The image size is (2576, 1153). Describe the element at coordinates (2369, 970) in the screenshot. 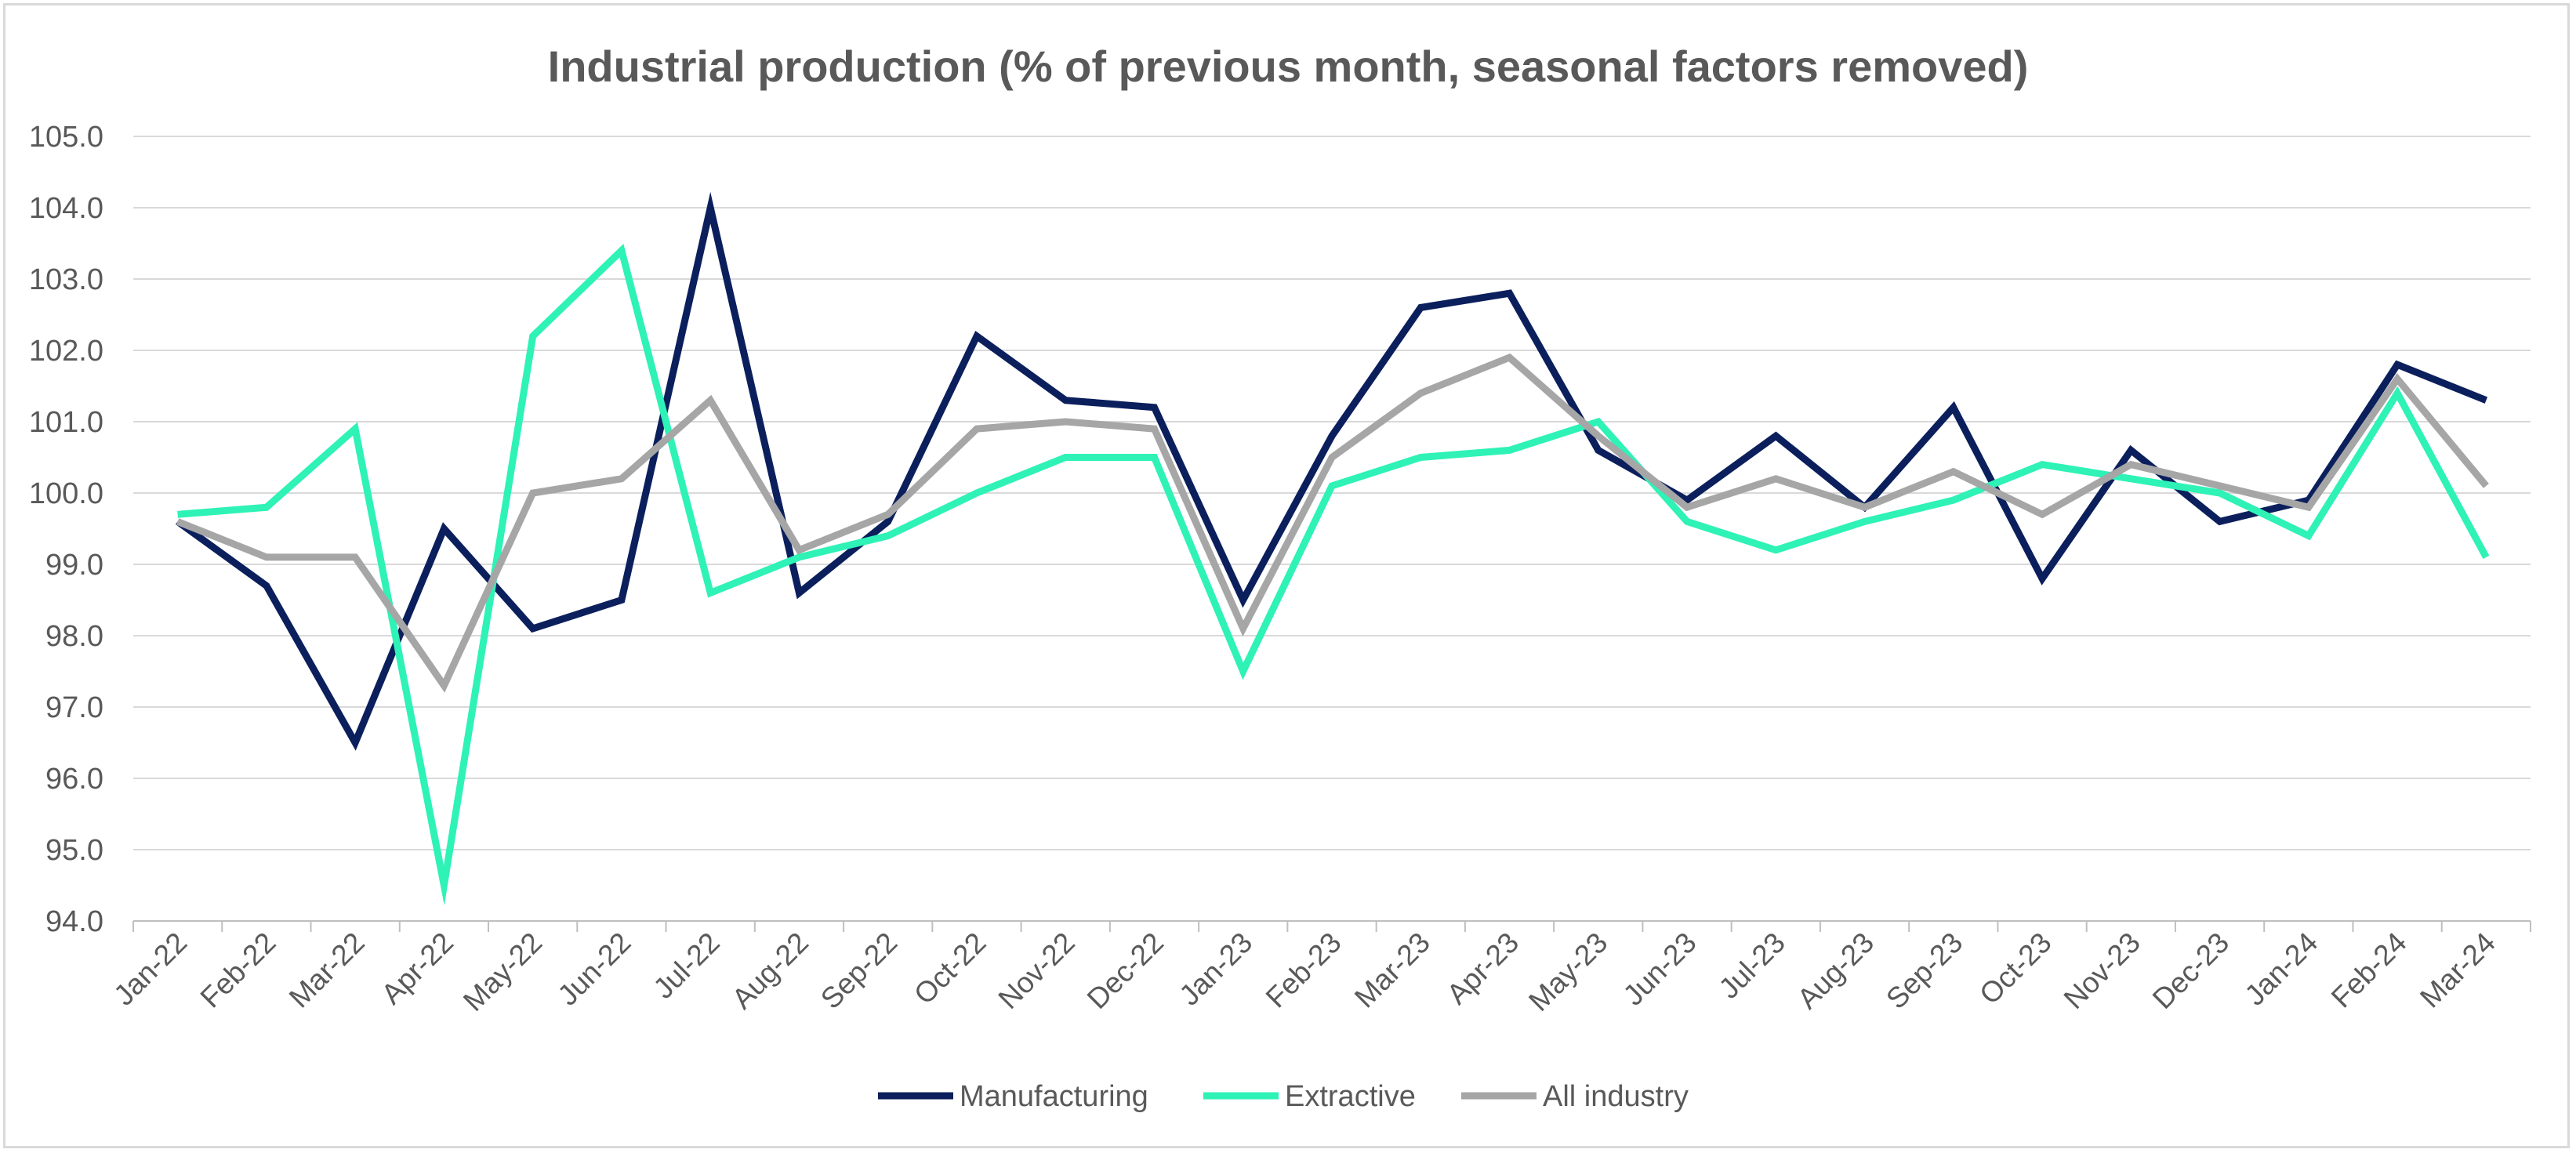

I see `x-tick-label: Feb-24` at that location.